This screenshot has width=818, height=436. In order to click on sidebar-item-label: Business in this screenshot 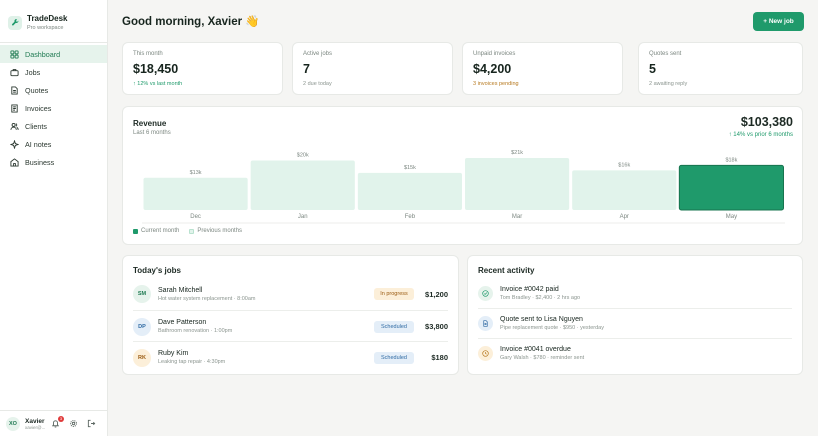, I will do `click(40, 162)`.